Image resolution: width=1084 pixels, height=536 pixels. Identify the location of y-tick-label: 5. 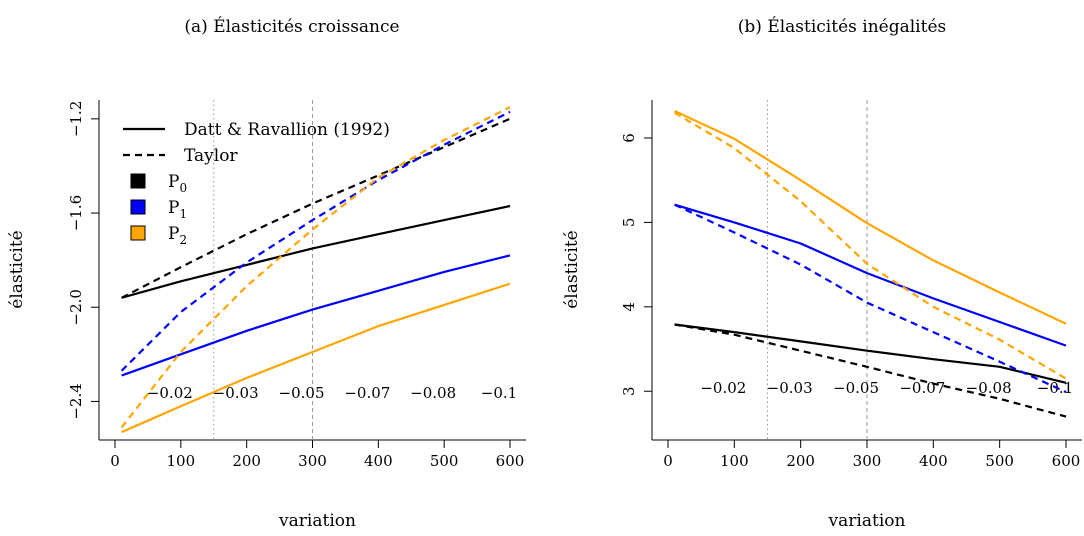
(629, 223).